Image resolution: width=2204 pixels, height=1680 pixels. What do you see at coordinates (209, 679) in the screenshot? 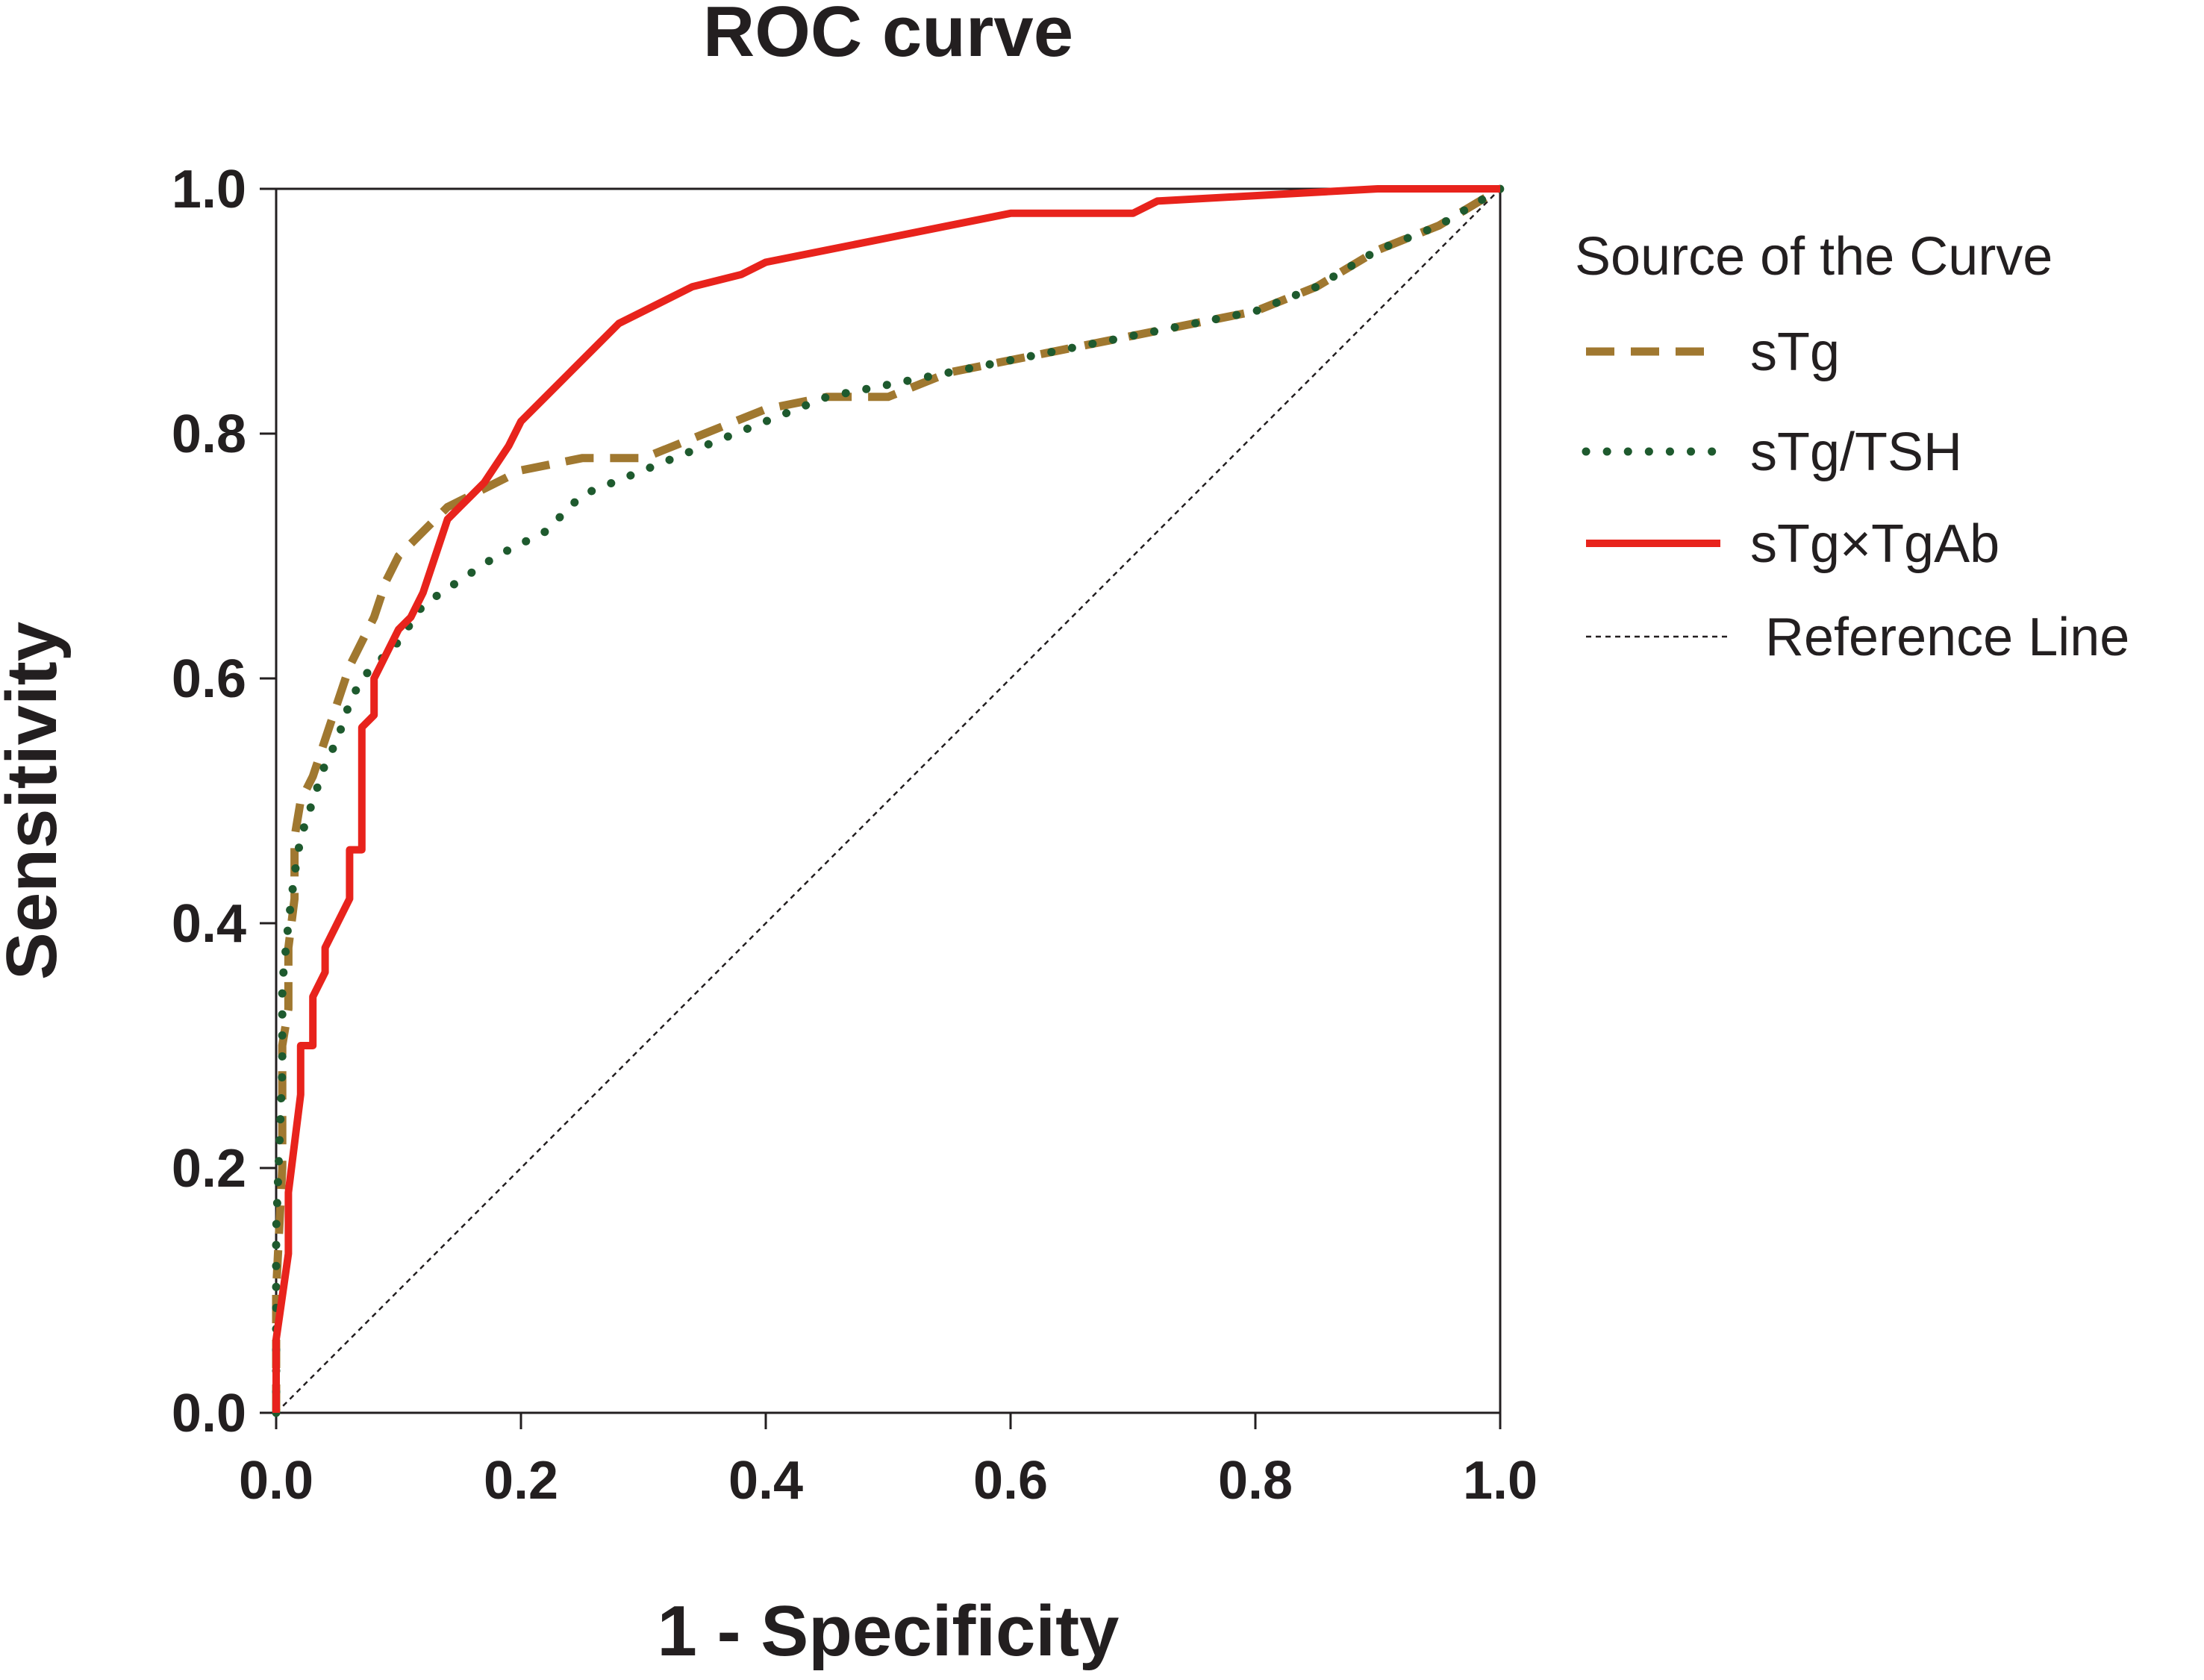
I see `y-tick-label: 0.6` at bounding box center [209, 679].